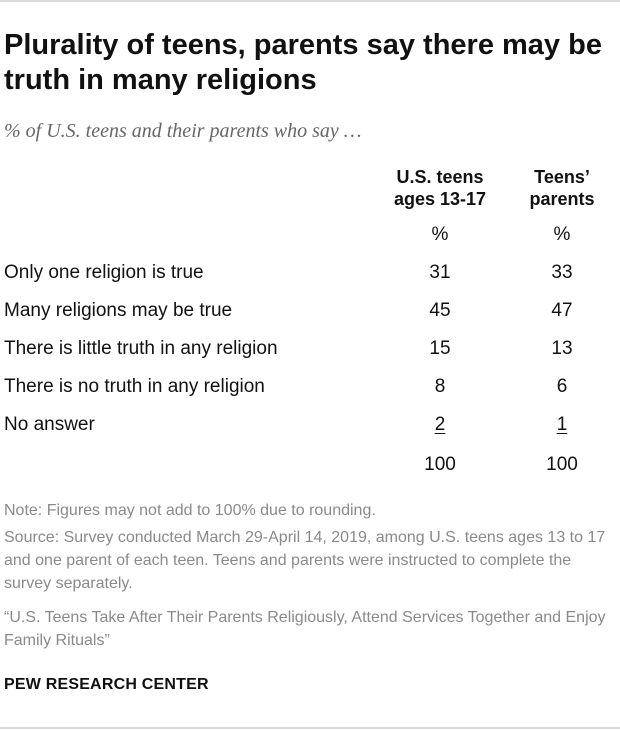  I want to click on cell-parents: 33, so click(562, 272).